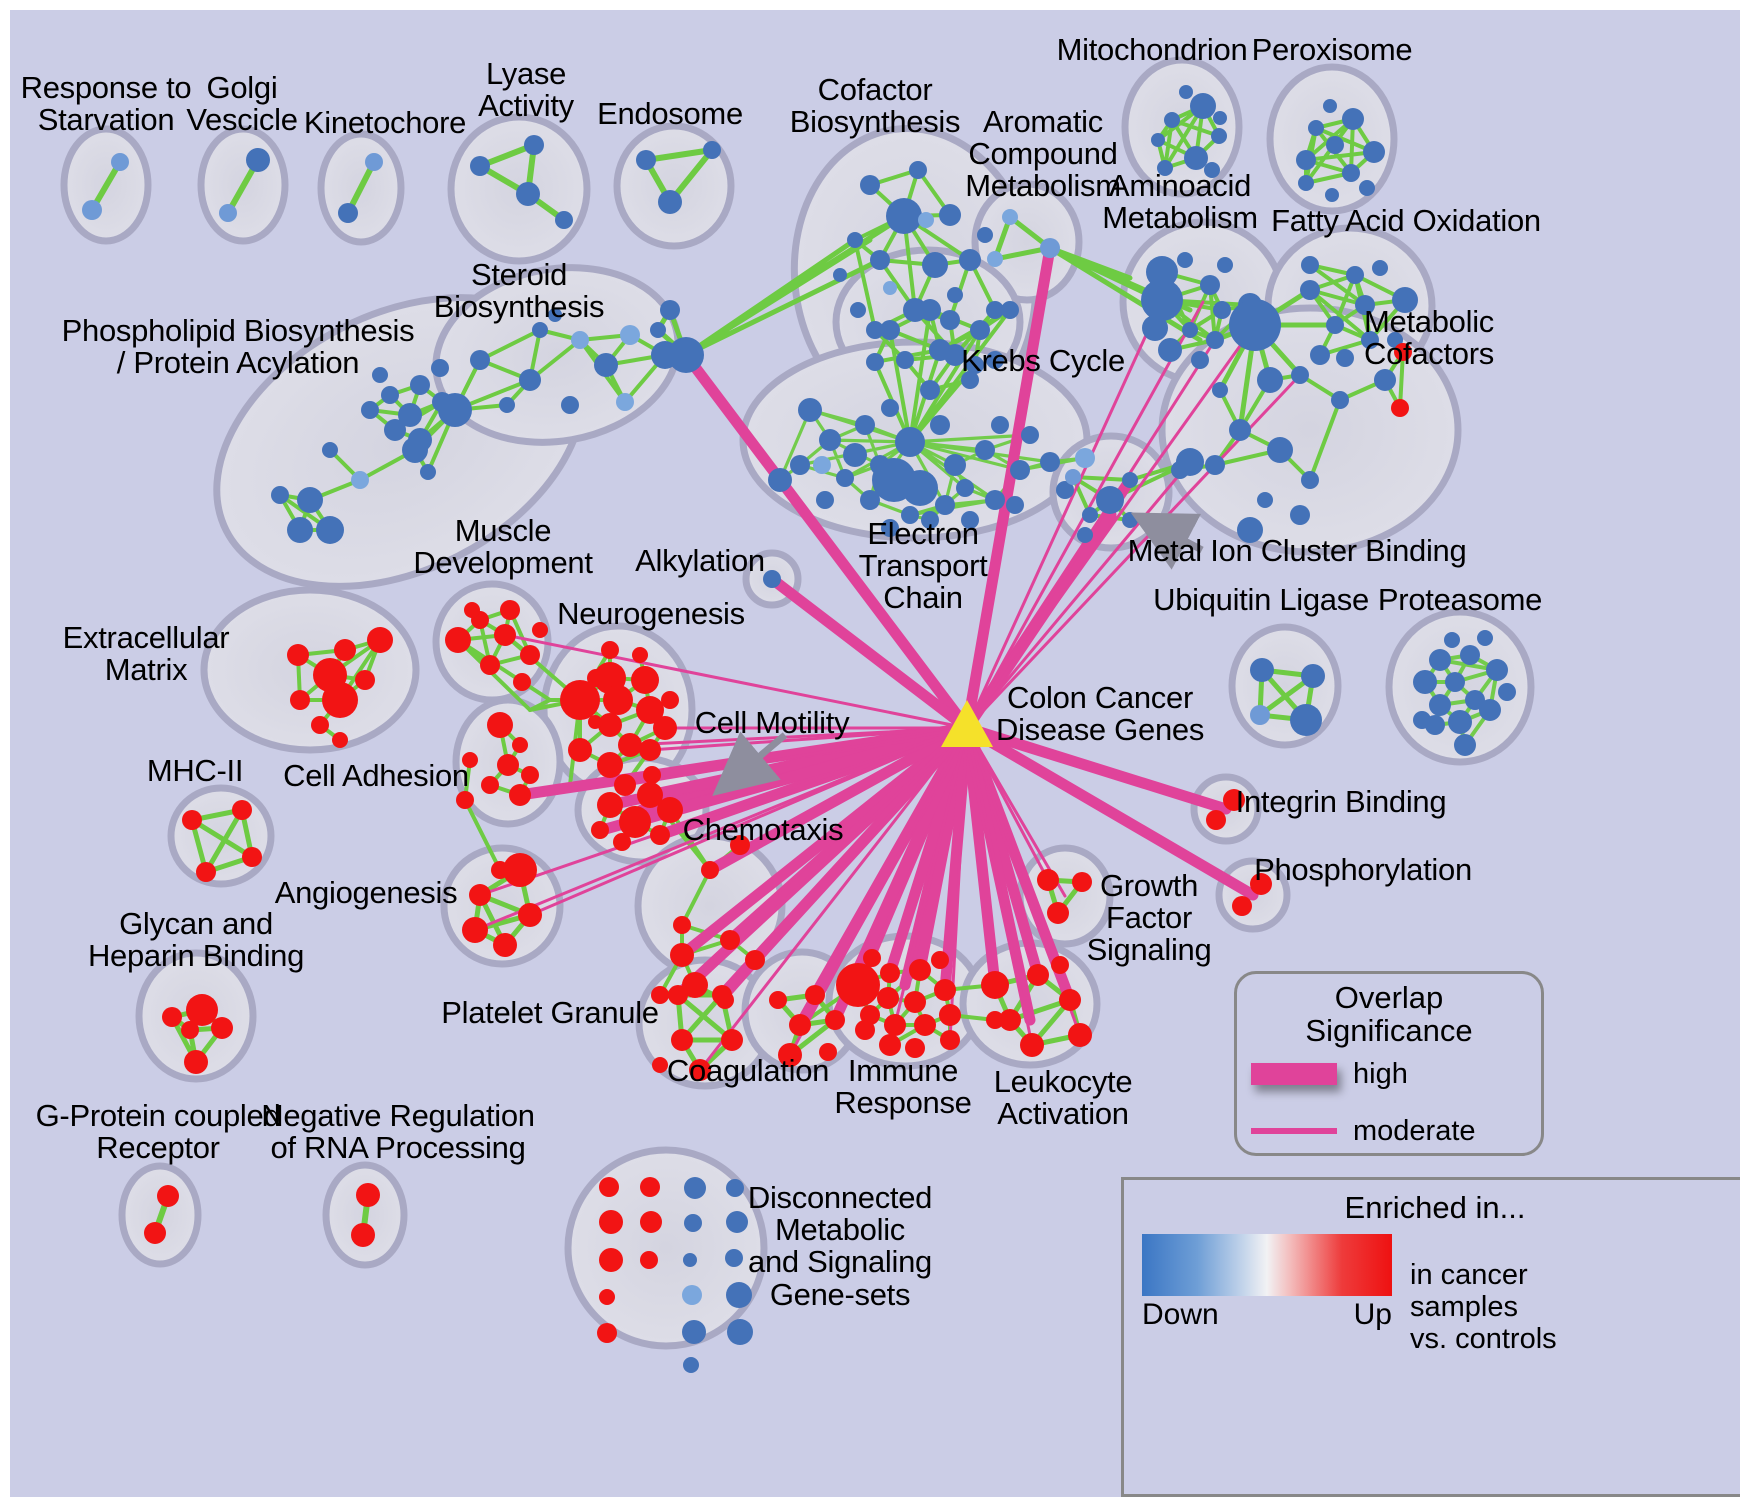 The width and height of the screenshot is (1750, 1507). I want to click on arrow-metal-ion-cluster-binding, so click(1167, 541).